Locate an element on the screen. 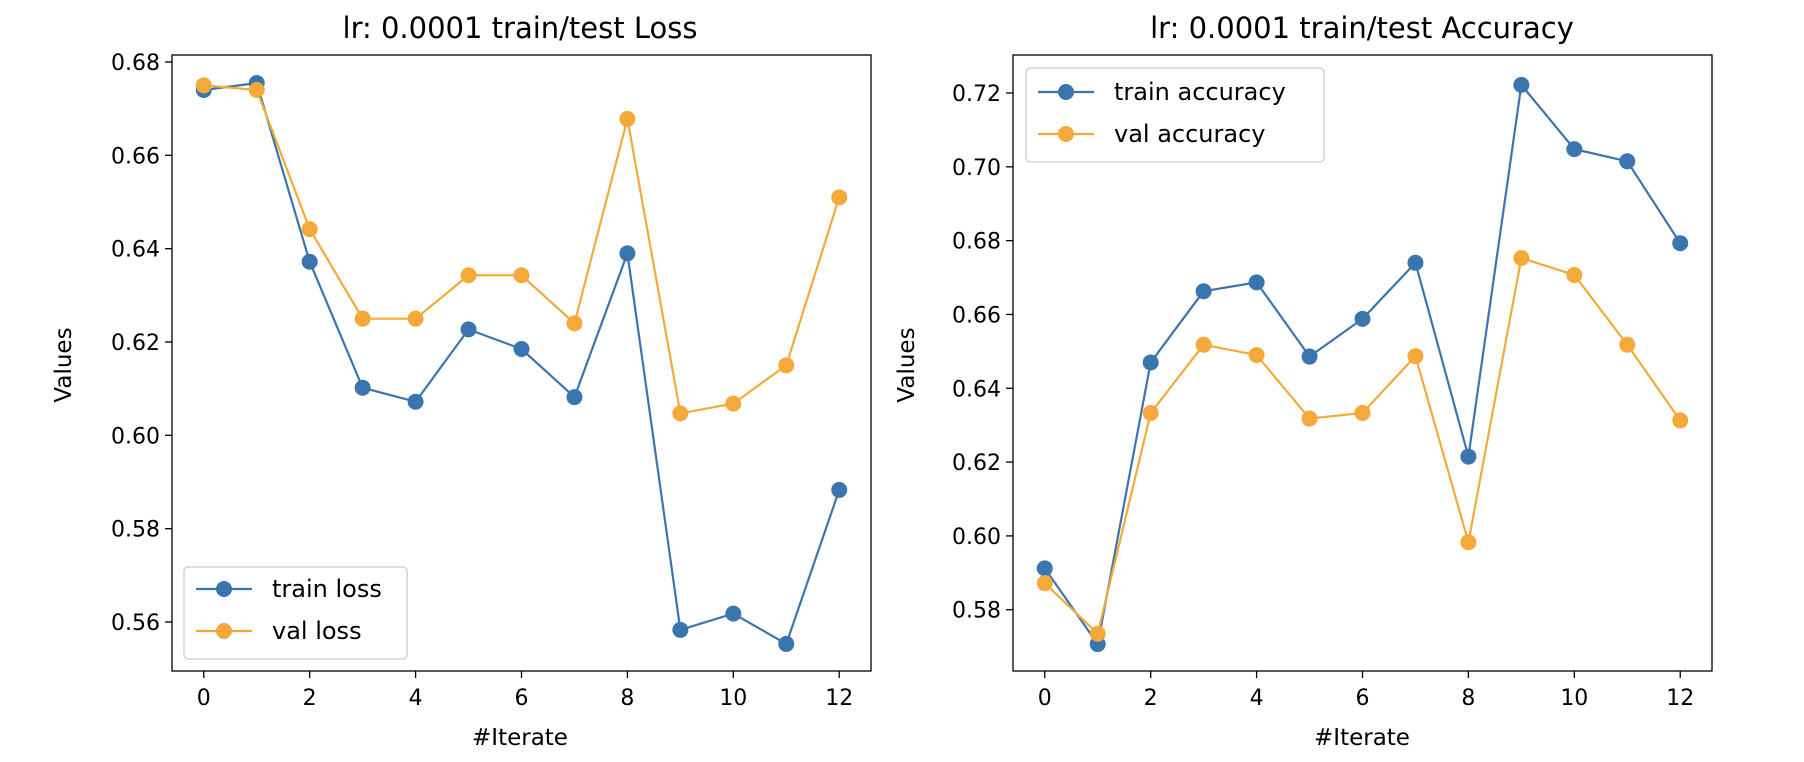 Image resolution: width=1804 pixels, height=762 pixels. legend-train-label: train loss is located at coordinates (327, 589).